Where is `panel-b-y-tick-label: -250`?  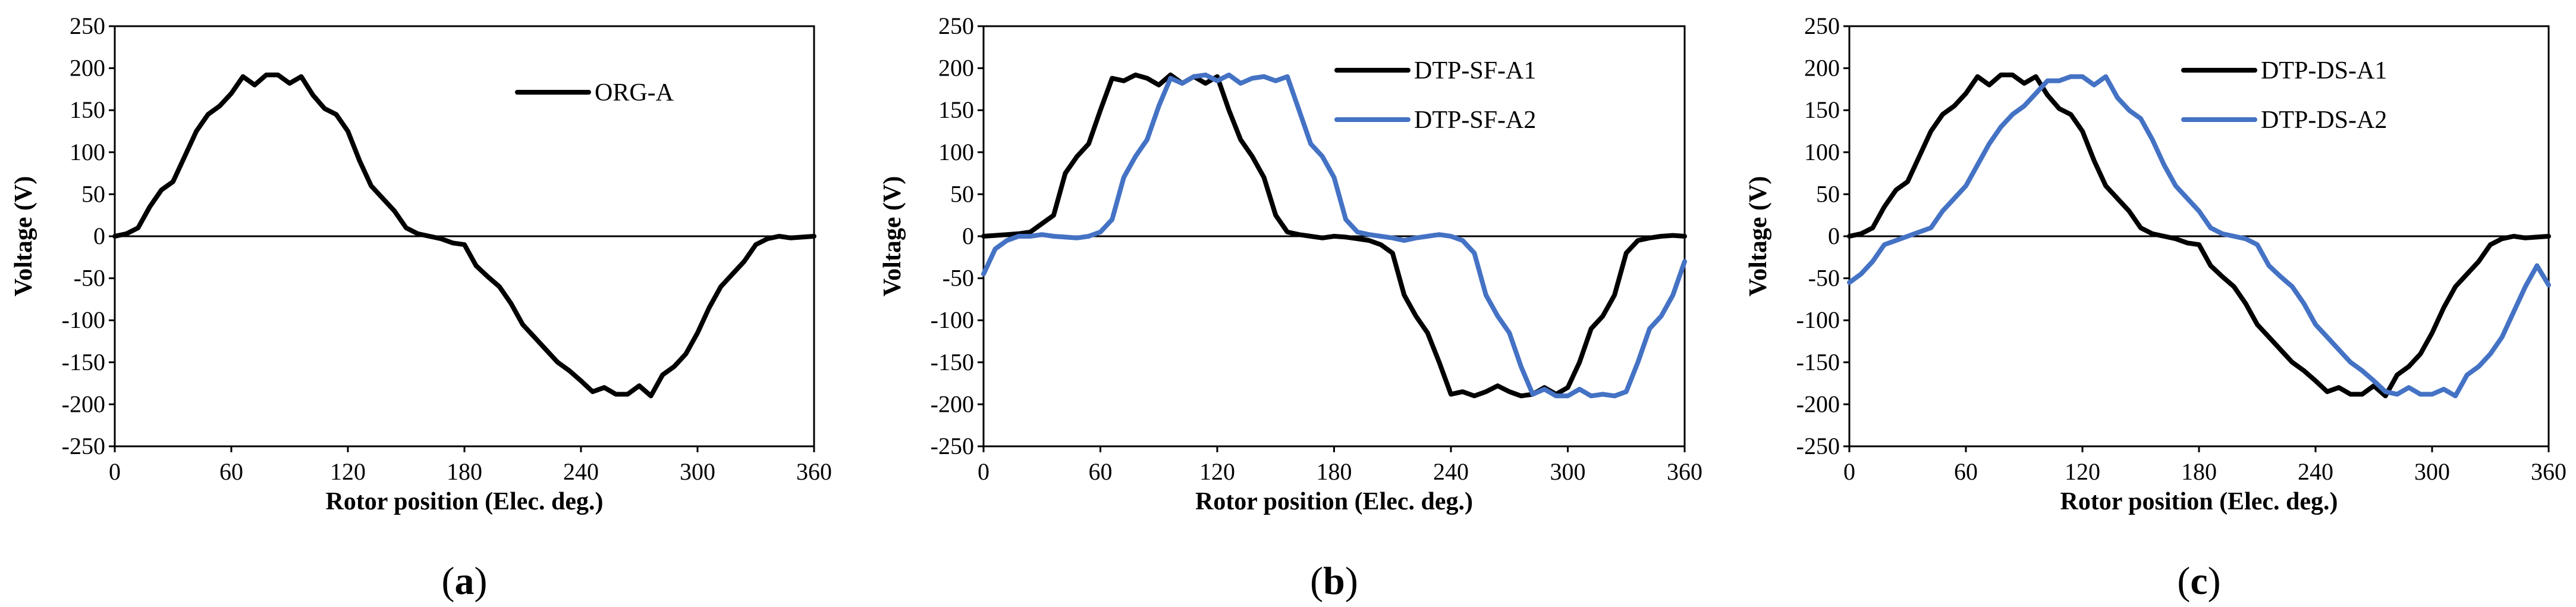 panel-b-y-tick-label: -250 is located at coordinates (952, 446).